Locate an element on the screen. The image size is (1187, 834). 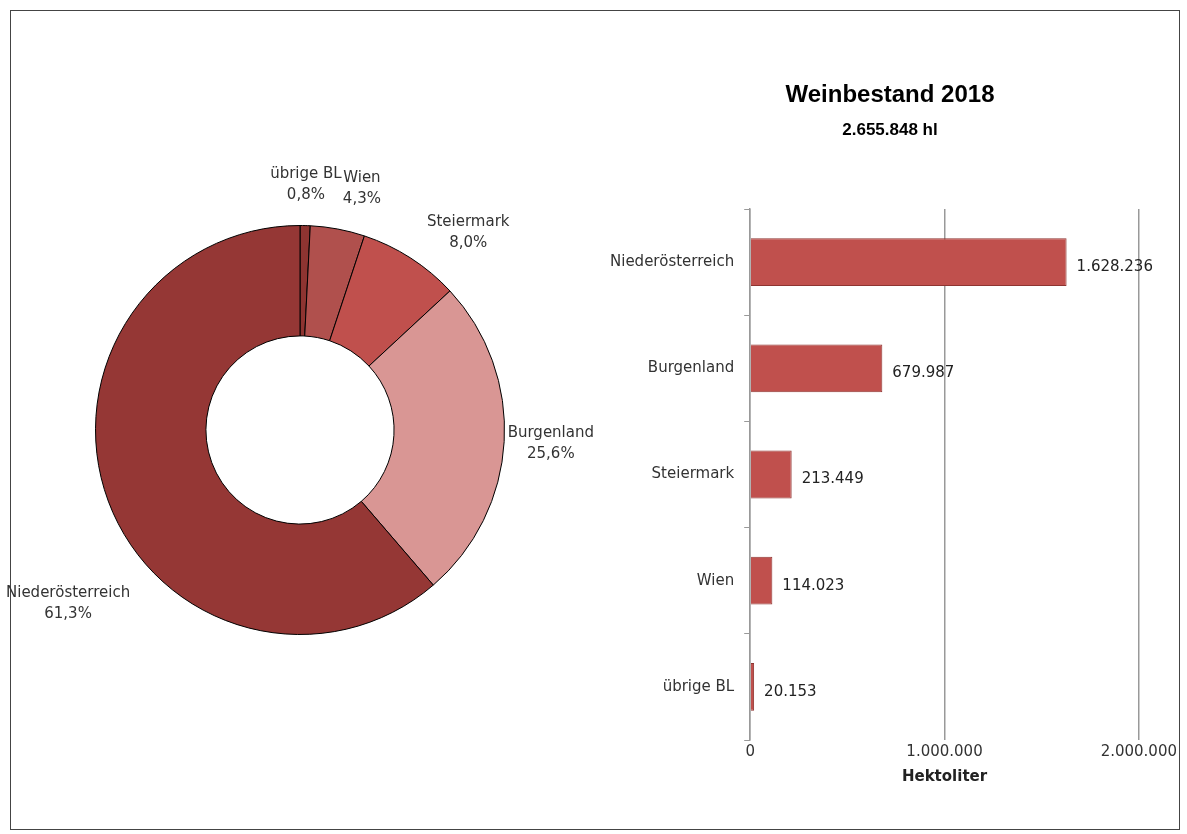
slice-label: Wien is located at coordinates (362, 177).